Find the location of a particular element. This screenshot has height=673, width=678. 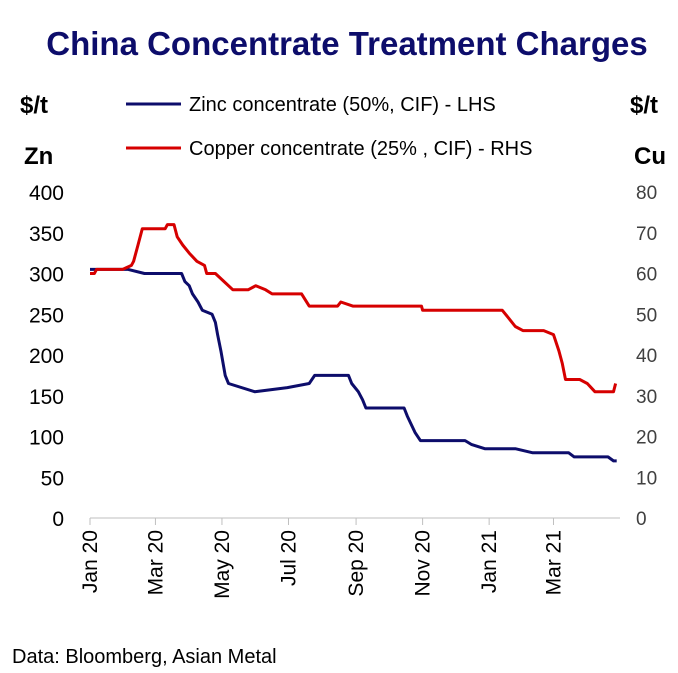

x-tick-label: Sep 20 is located at coordinates (356, 563).